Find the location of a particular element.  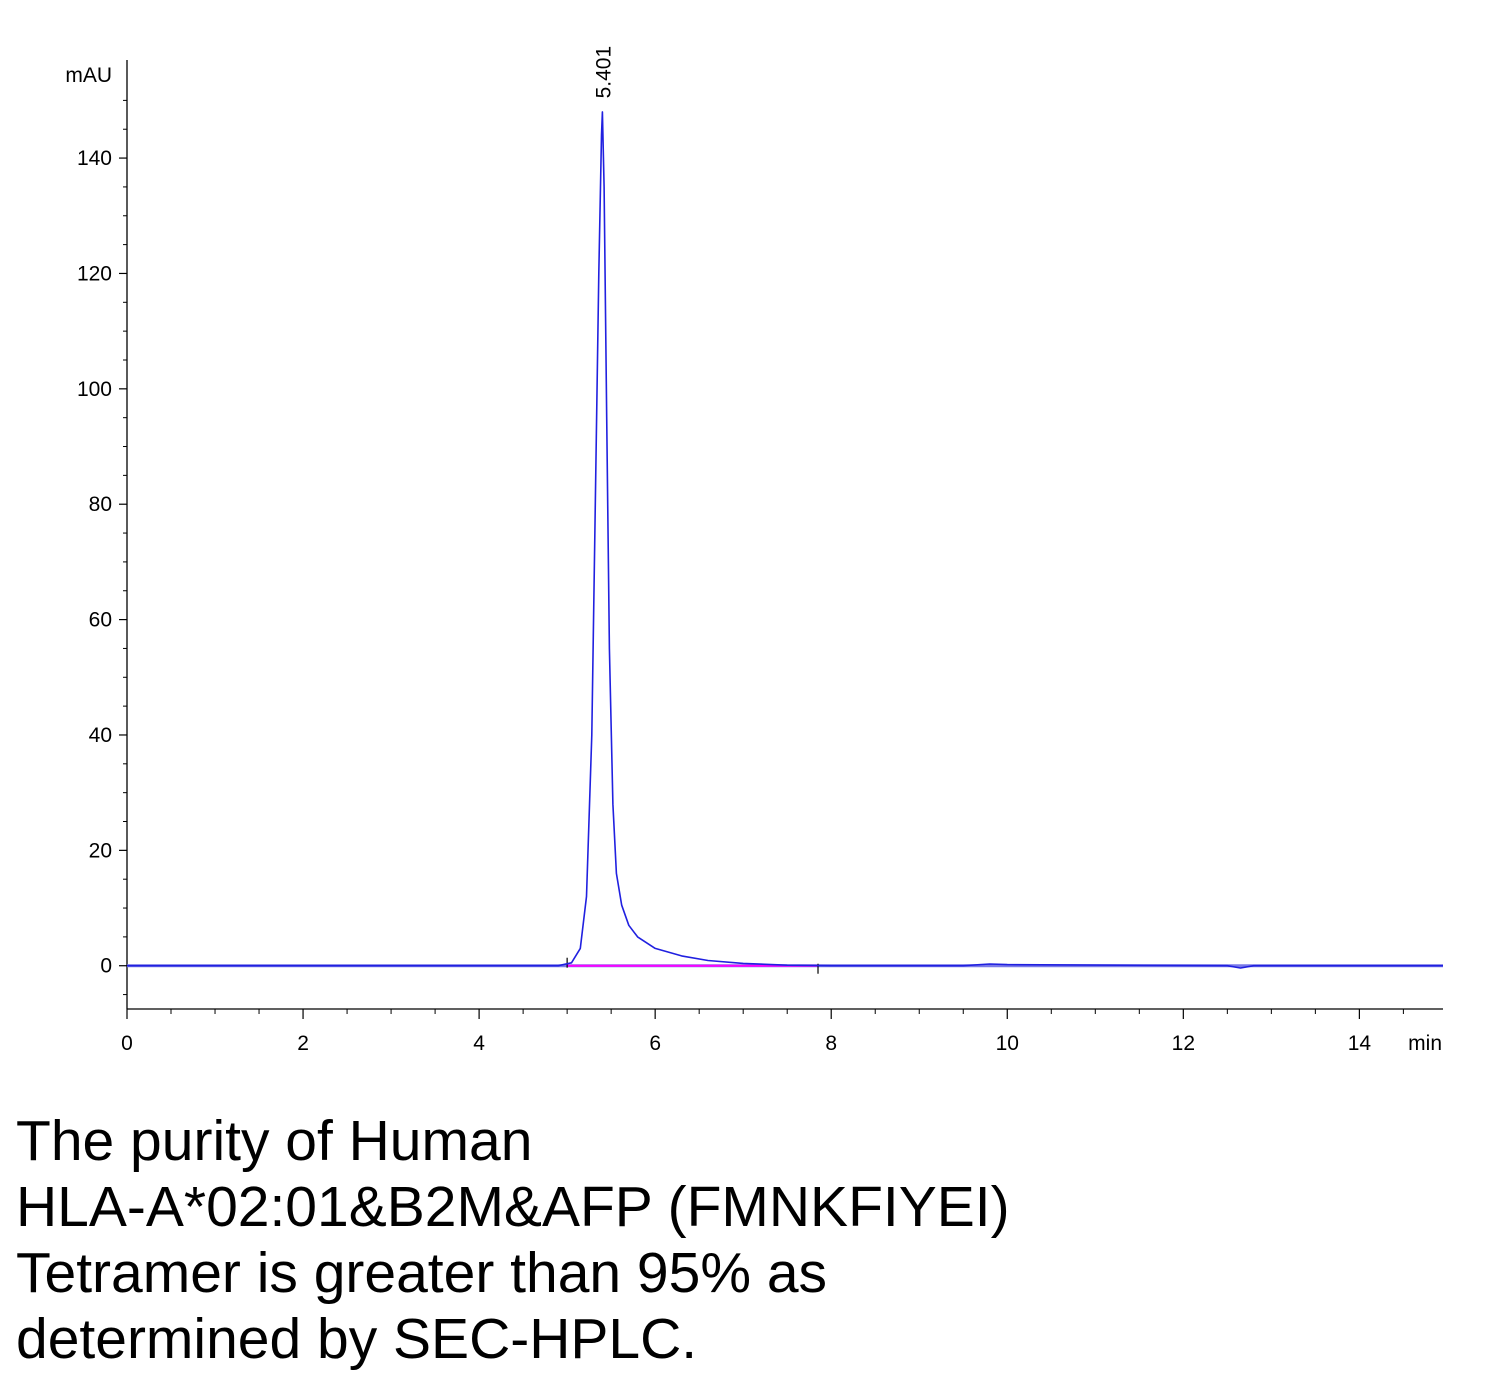

y-tick-label: 120 is located at coordinates (94, 273).